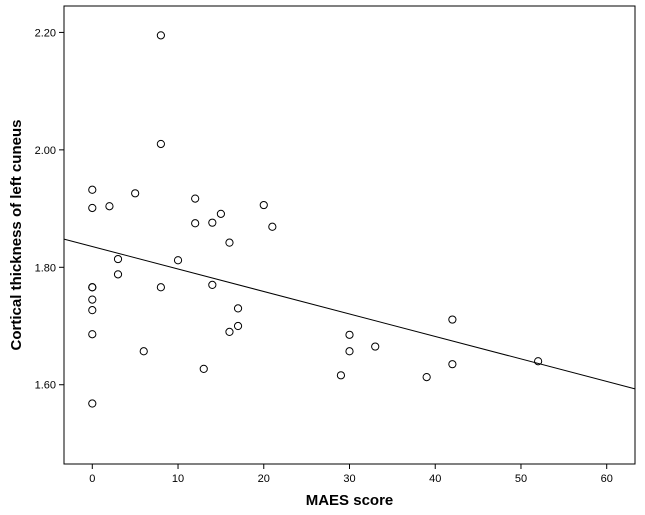 The width and height of the screenshot is (645, 515). Describe the element at coordinates (45, 151) in the screenshot. I see `y-tick-label: 2.00` at that location.